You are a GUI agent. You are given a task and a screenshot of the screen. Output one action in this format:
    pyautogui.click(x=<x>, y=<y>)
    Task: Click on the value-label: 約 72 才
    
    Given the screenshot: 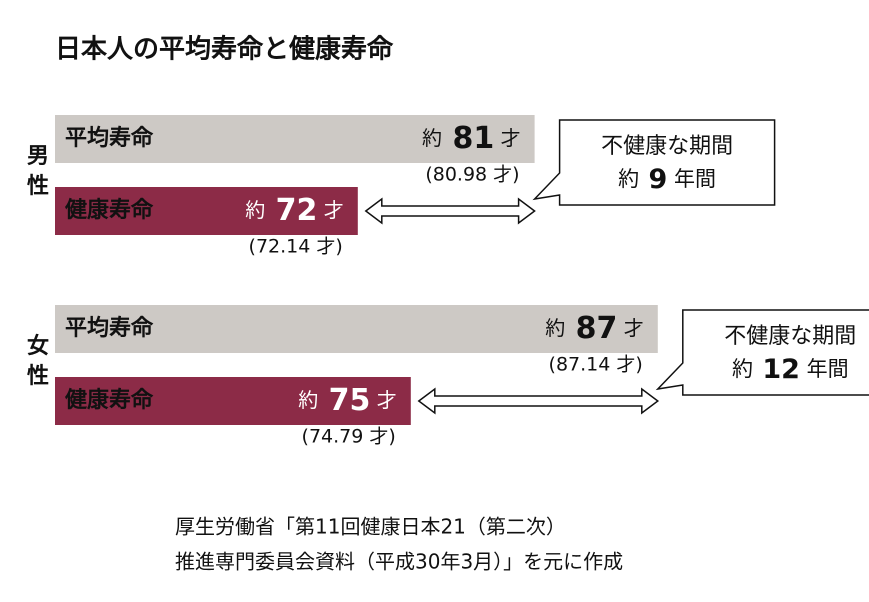 What is the action you would take?
    pyautogui.click(x=294, y=210)
    